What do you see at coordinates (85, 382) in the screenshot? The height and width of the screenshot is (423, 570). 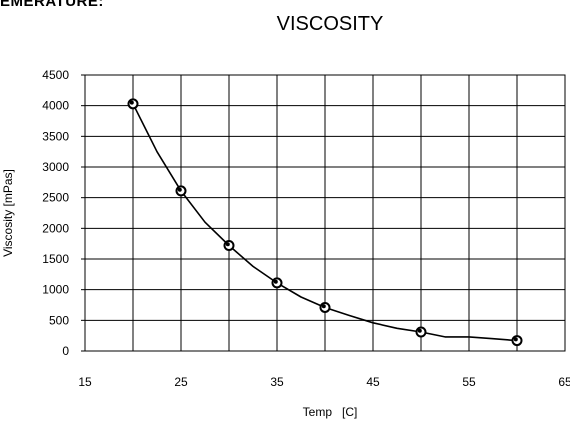 I see `x-tick-label: 15` at bounding box center [85, 382].